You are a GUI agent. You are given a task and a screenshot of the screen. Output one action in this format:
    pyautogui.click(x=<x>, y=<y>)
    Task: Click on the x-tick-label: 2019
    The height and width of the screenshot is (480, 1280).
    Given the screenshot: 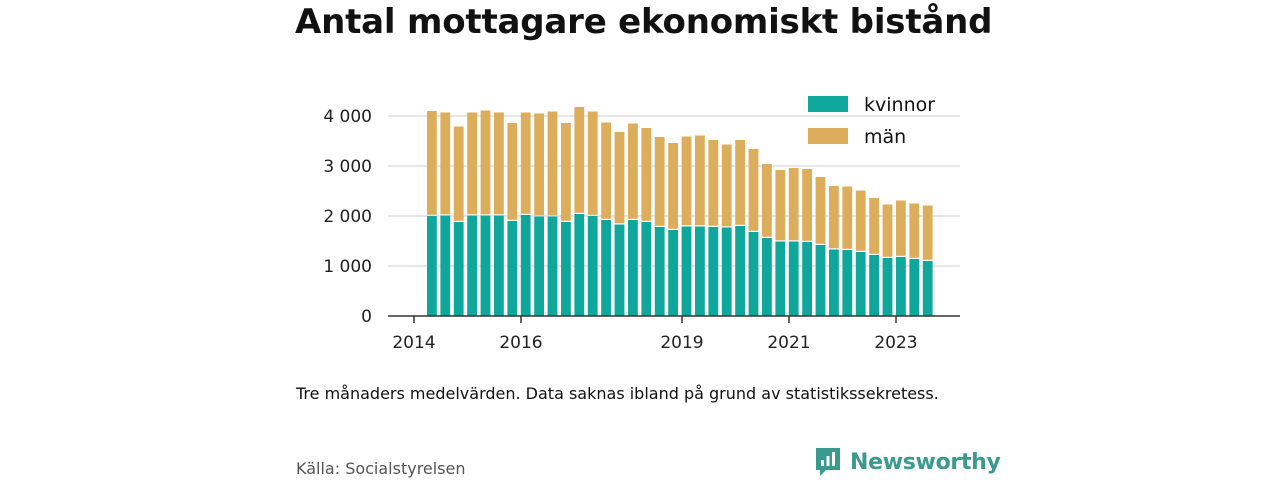 What is the action you would take?
    pyautogui.click(x=681, y=343)
    